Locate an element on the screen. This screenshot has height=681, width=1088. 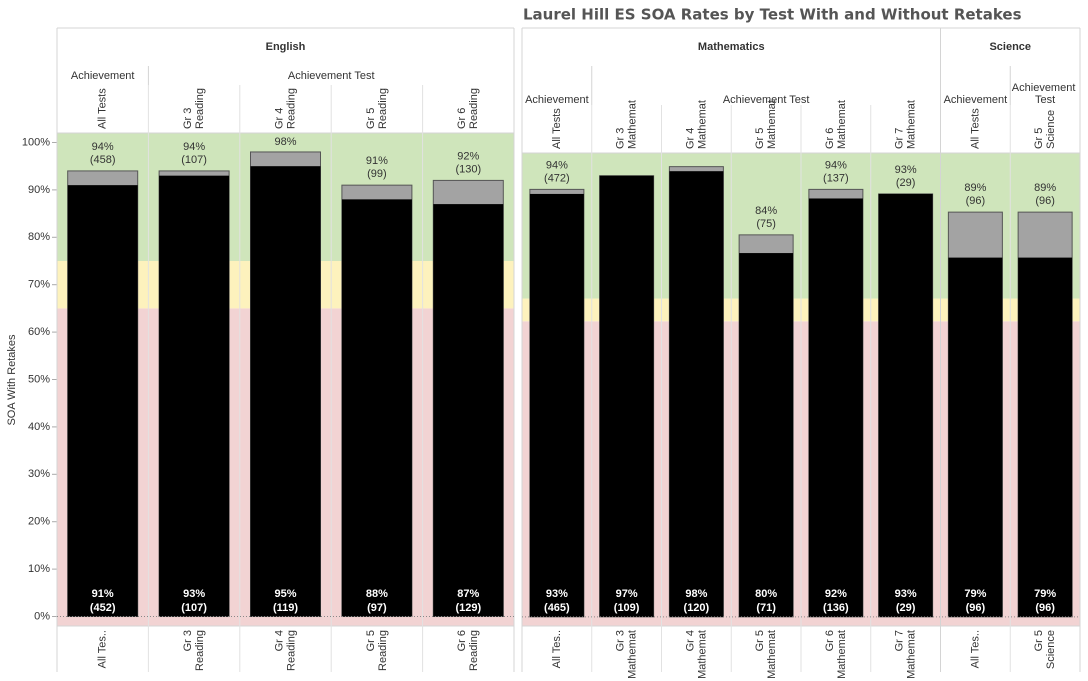
value-label: 88% is located at coordinates (377, 594).